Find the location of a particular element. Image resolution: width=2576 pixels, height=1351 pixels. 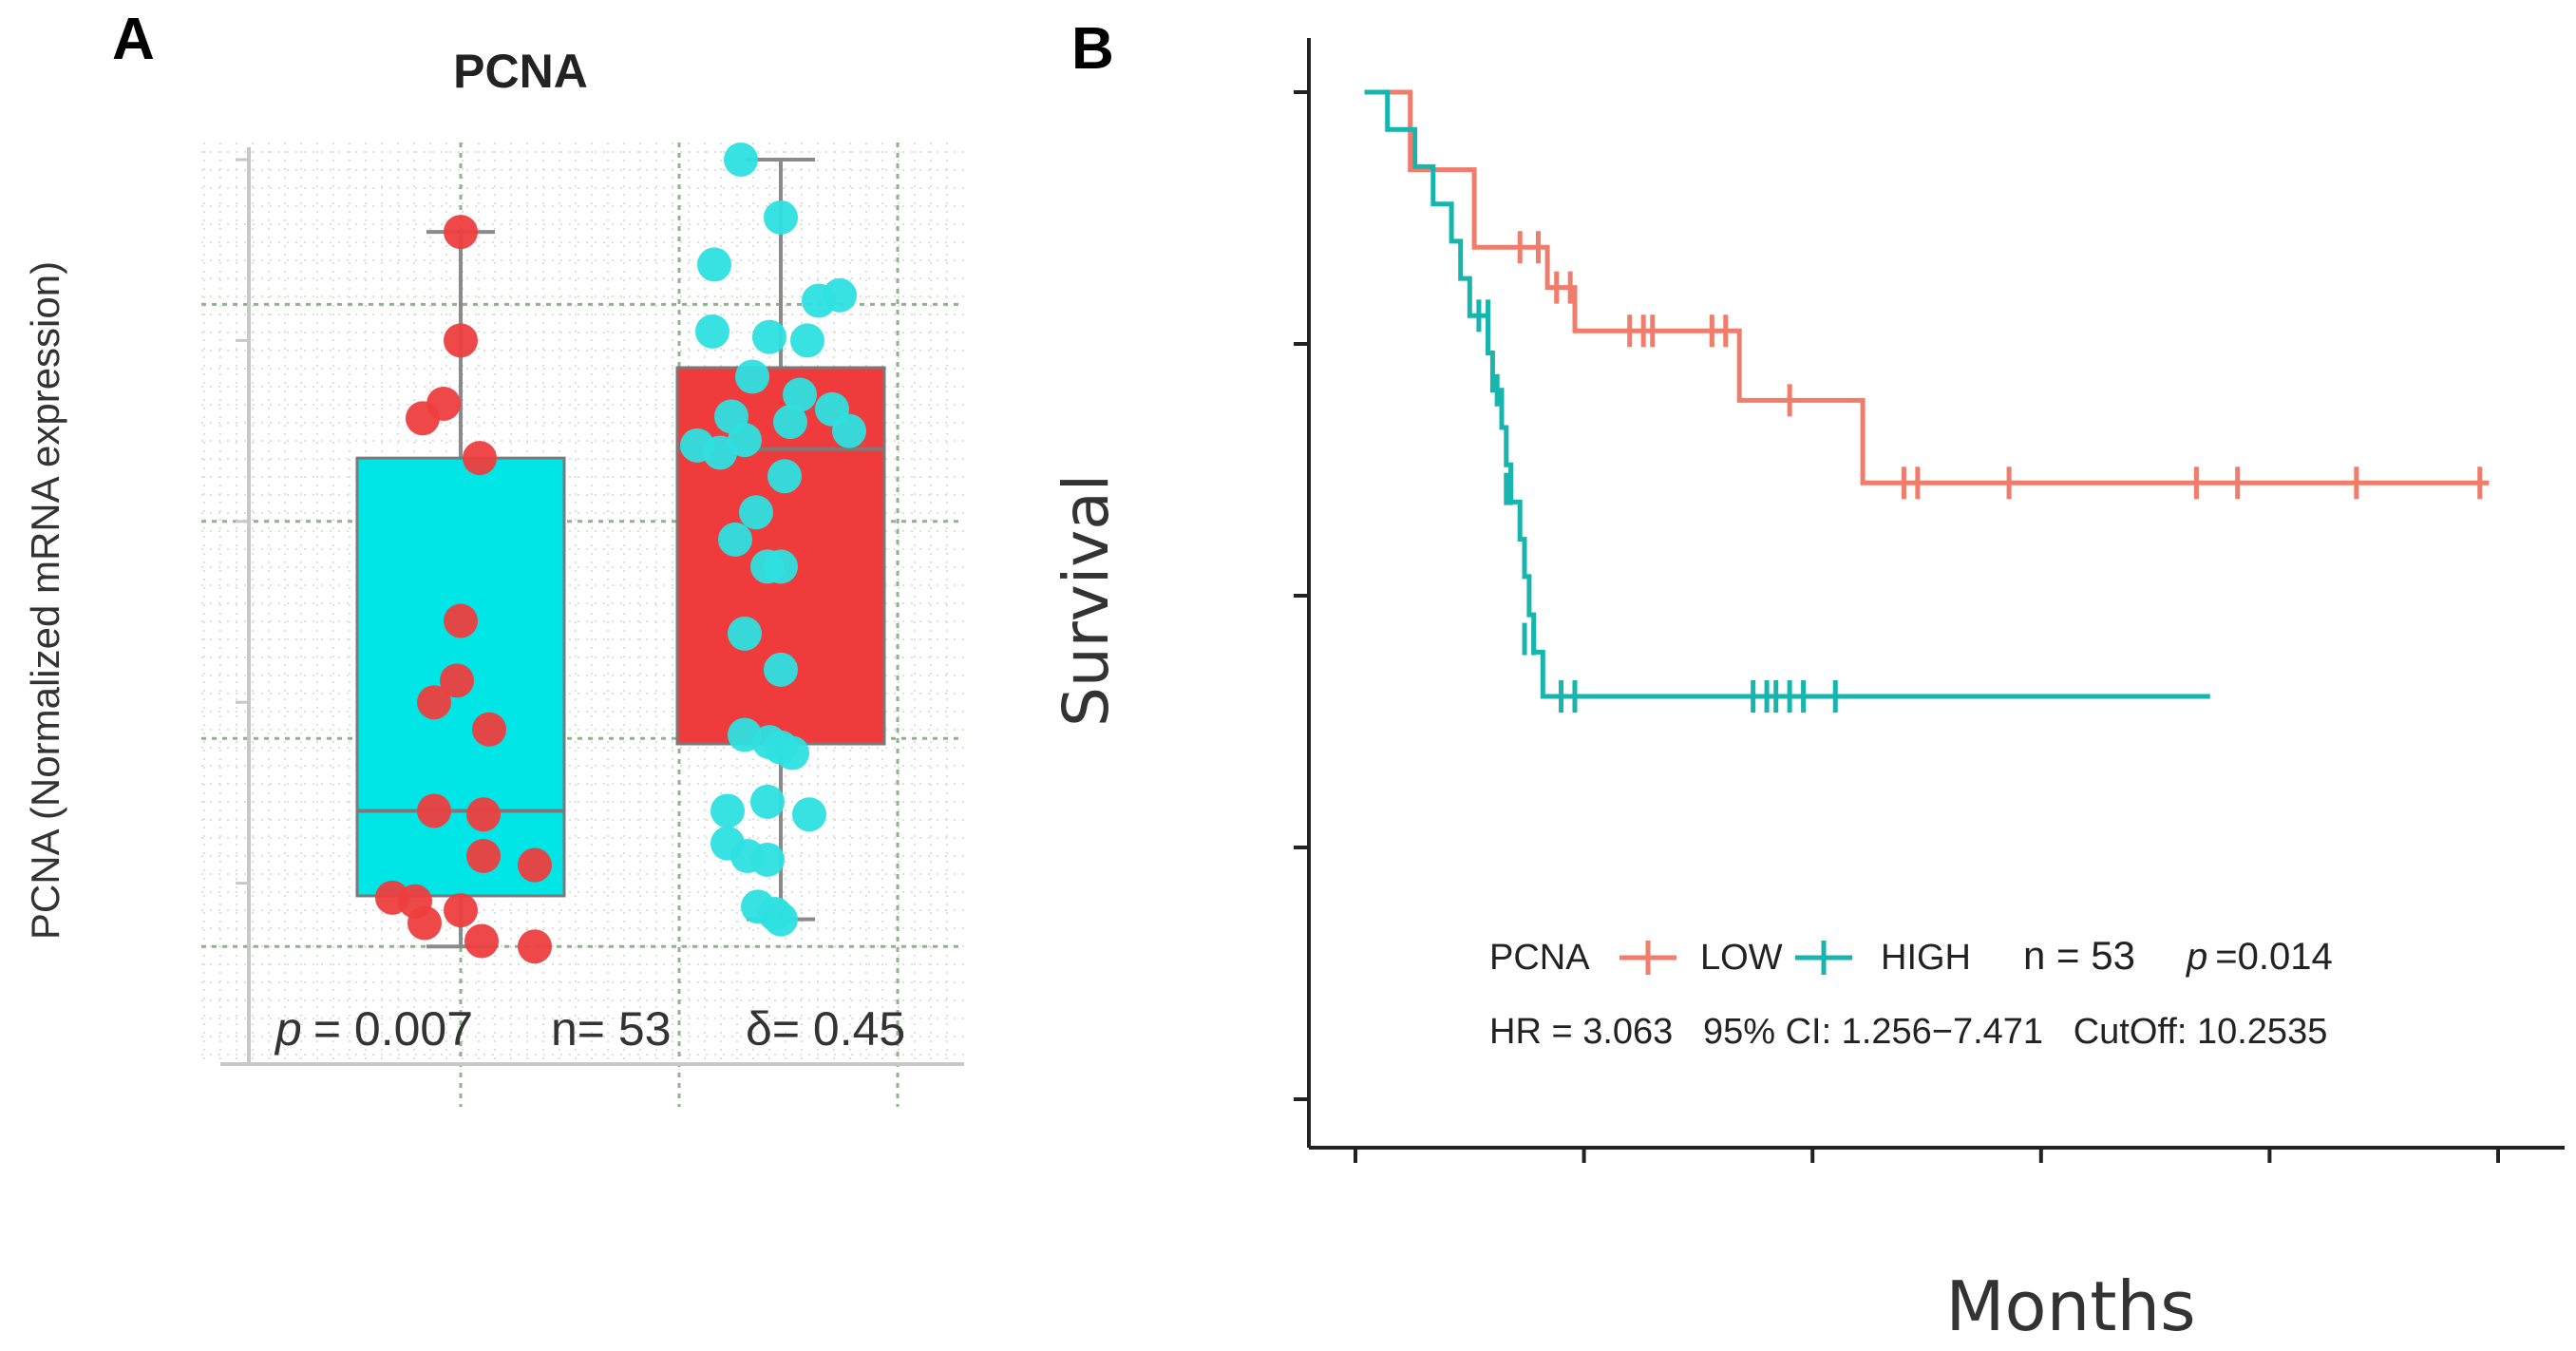

p-symbol: p is located at coordinates (288, 1029).